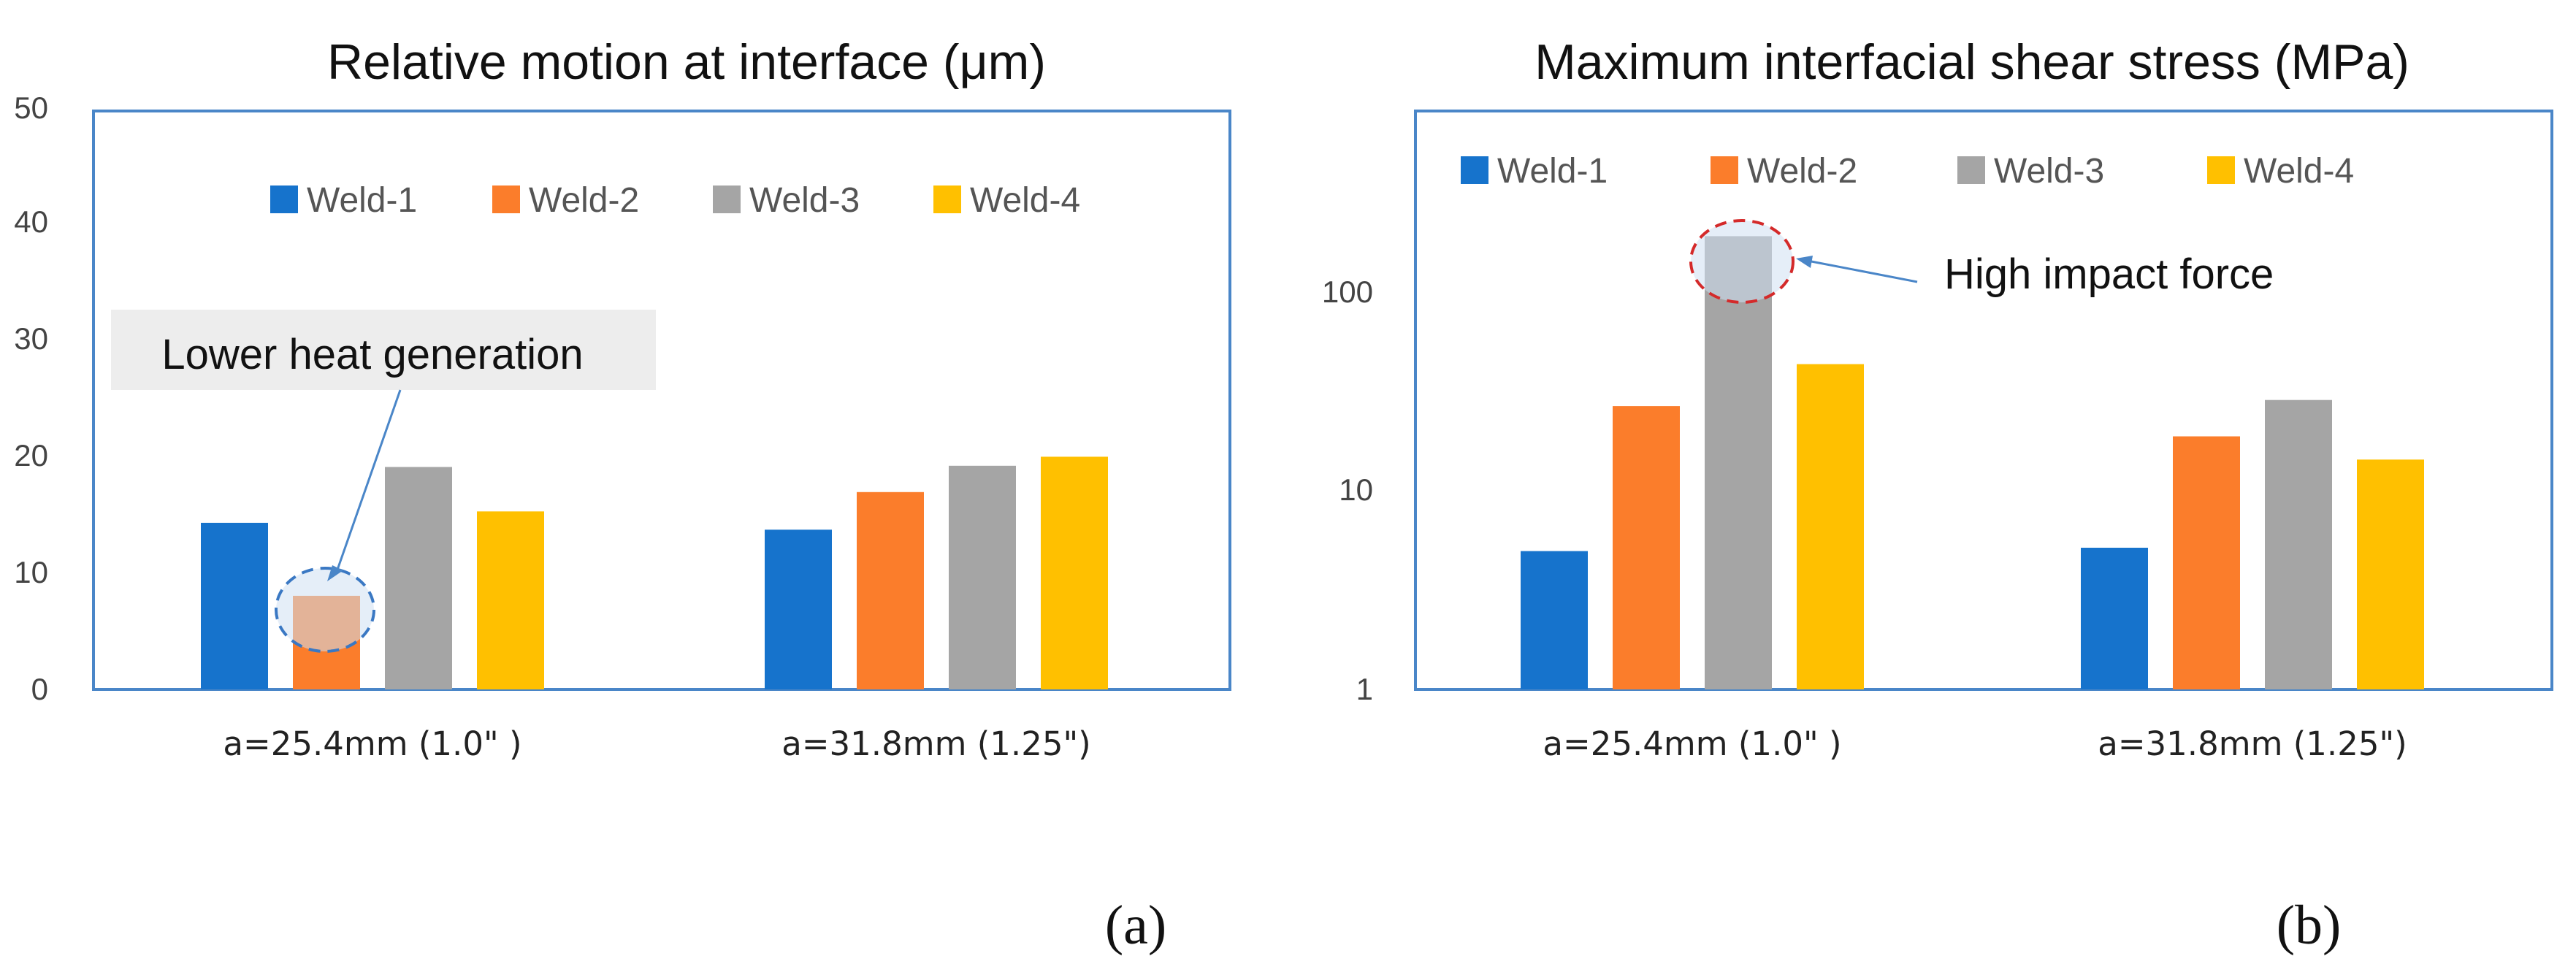  What do you see at coordinates (1364, 689) in the screenshot?
I see `chart-b-ytick: 1` at bounding box center [1364, 689].